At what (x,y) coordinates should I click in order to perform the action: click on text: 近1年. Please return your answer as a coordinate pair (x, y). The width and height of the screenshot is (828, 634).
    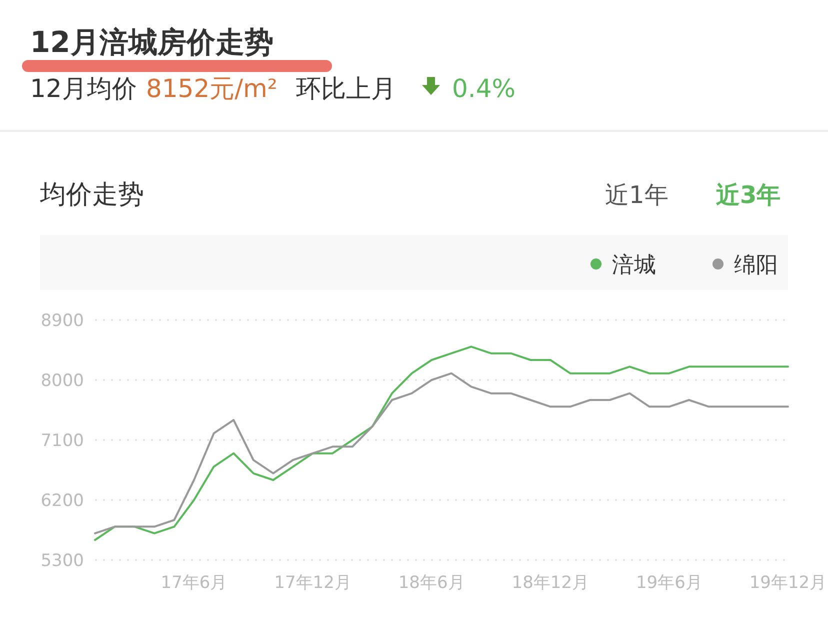
    Looking at the image, I should click on (636, 195).